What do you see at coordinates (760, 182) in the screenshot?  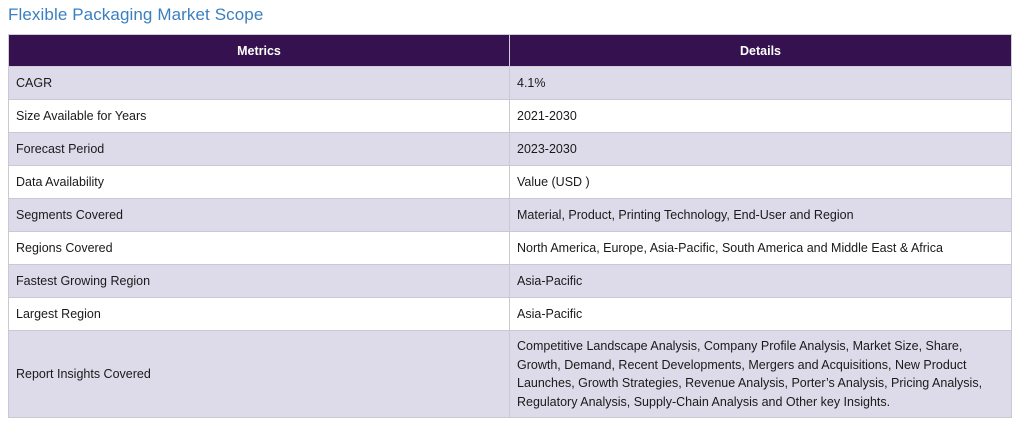 I see `detail-cell: Value (USD )` at bounding box center [760, 182].